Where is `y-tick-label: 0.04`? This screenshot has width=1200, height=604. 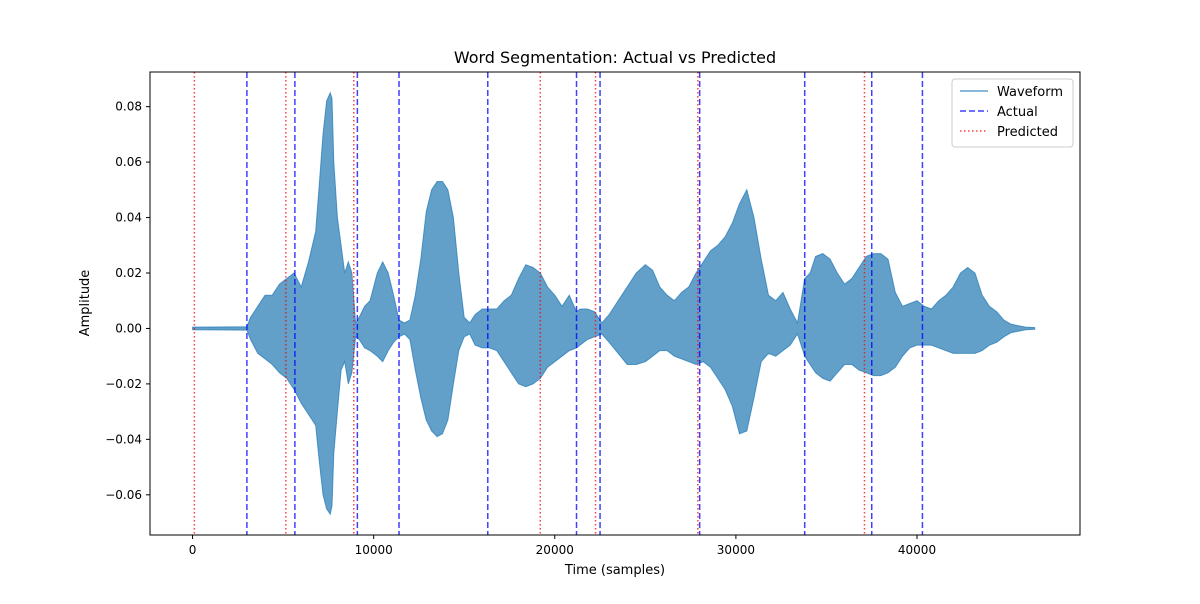
y-tick-label: 0.04 is located at coordinates (128, 218).